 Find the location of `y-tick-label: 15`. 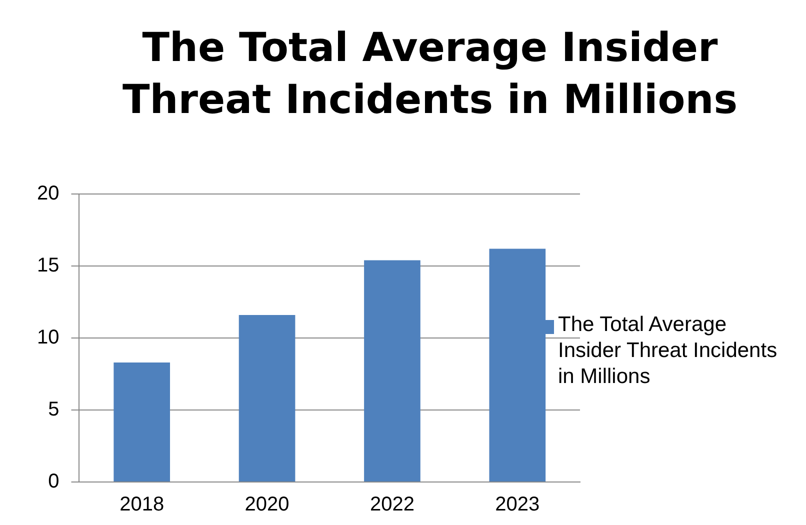

y-tick-label: 15 is located at coordinates (48, 265).